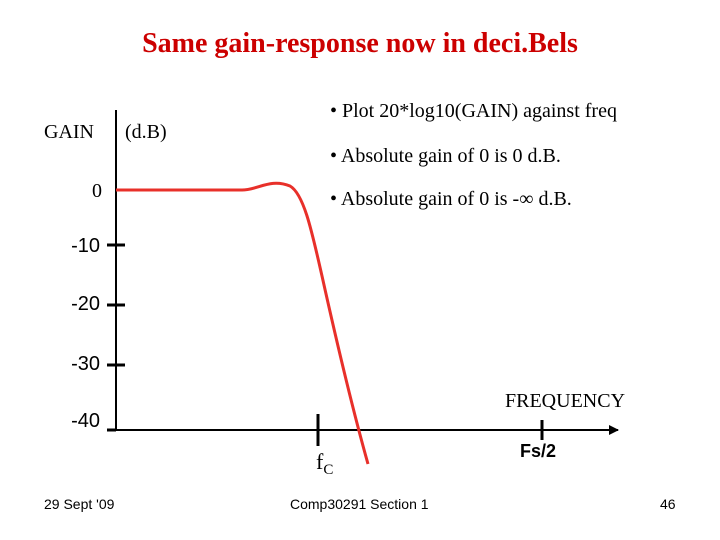 The height and width of the screenshot is (540, 720). Describe the element at coordinates (359, 504) in the screenshot. I see `footer-course: Comp30291 Section 1` at that location.